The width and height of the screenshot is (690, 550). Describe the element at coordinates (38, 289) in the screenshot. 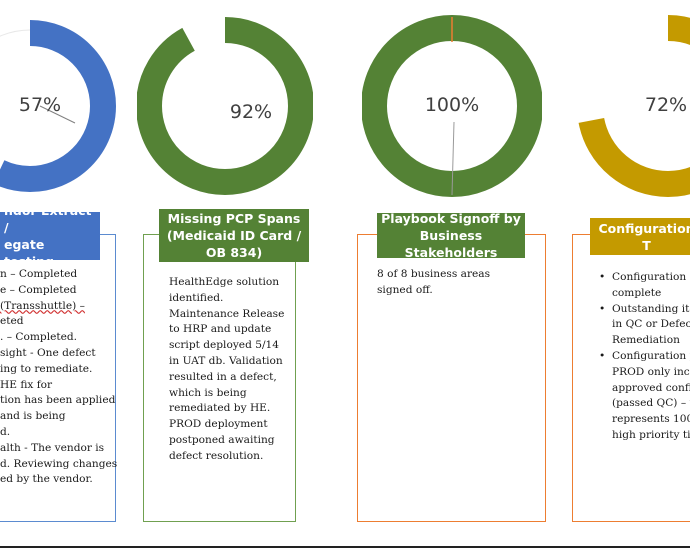

I see `body-line: e – Completed` at that location.